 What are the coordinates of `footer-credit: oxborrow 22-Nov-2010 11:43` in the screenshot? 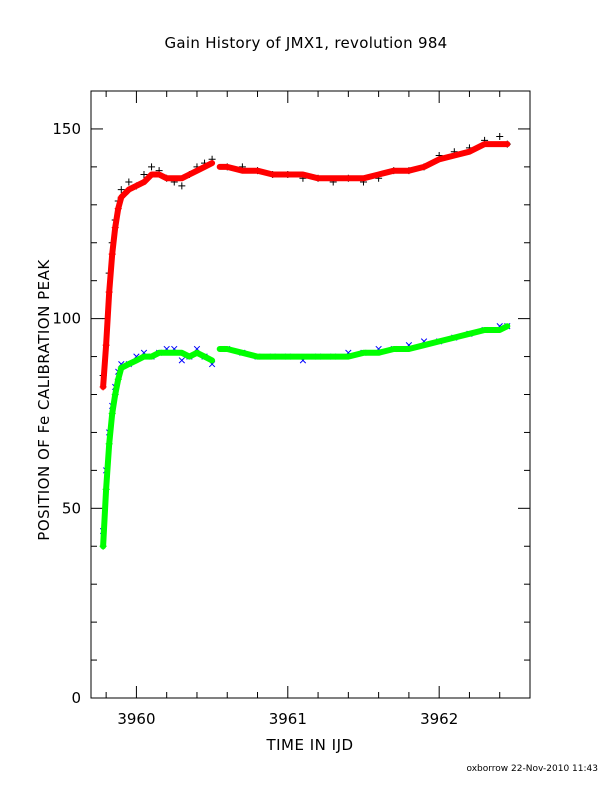 It's located at (532, 769).